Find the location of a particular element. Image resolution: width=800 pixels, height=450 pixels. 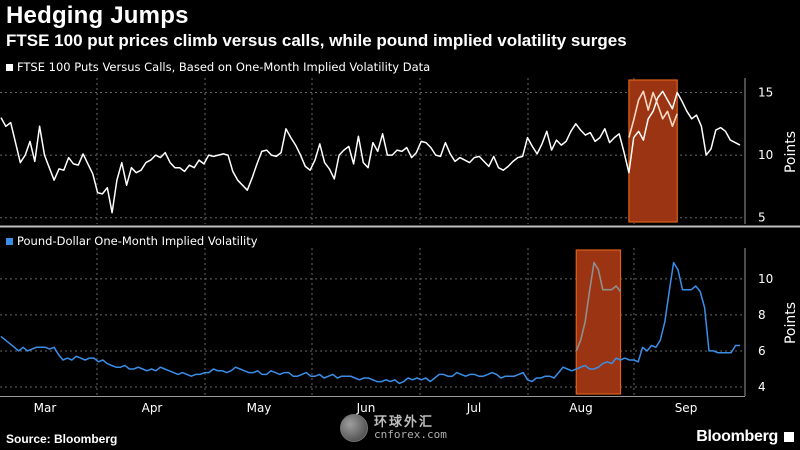

x-tick-label-aug: Aug is located at coordinates (580, 408).